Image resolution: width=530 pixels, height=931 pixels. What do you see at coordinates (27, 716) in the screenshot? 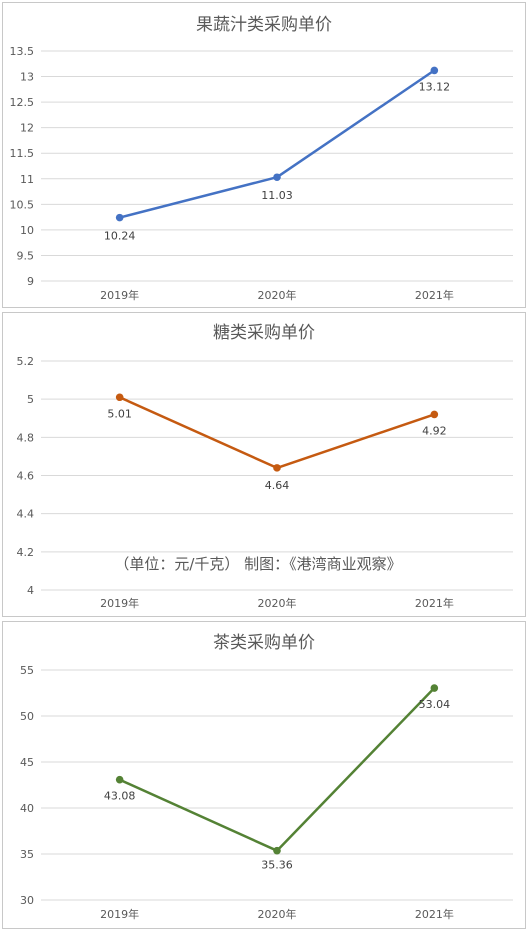
I see `y-tick-label: 50` at bounding box center [27, 716].